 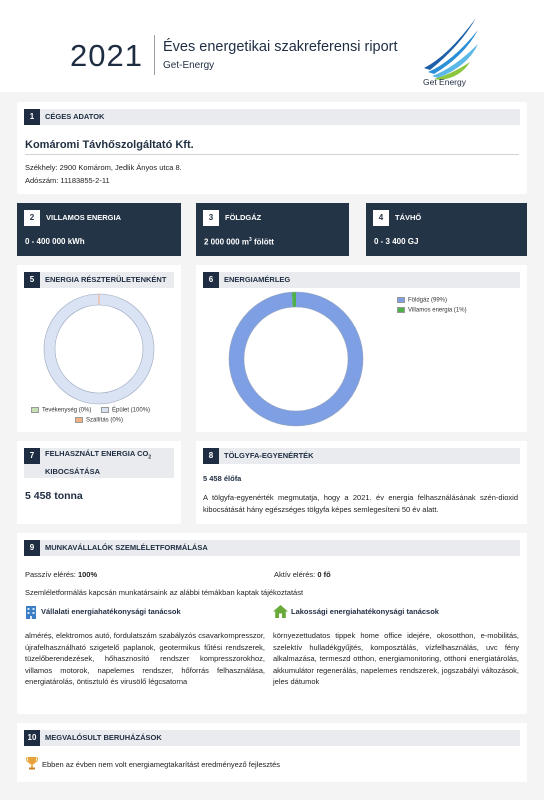 What do you see at coordinates (126, 547) in the screenshot?
I see `section-title: MUNKAVÁLLALÓK SZEMLÉLETFORMÁLÁSA` at bounding box center [126, 547].